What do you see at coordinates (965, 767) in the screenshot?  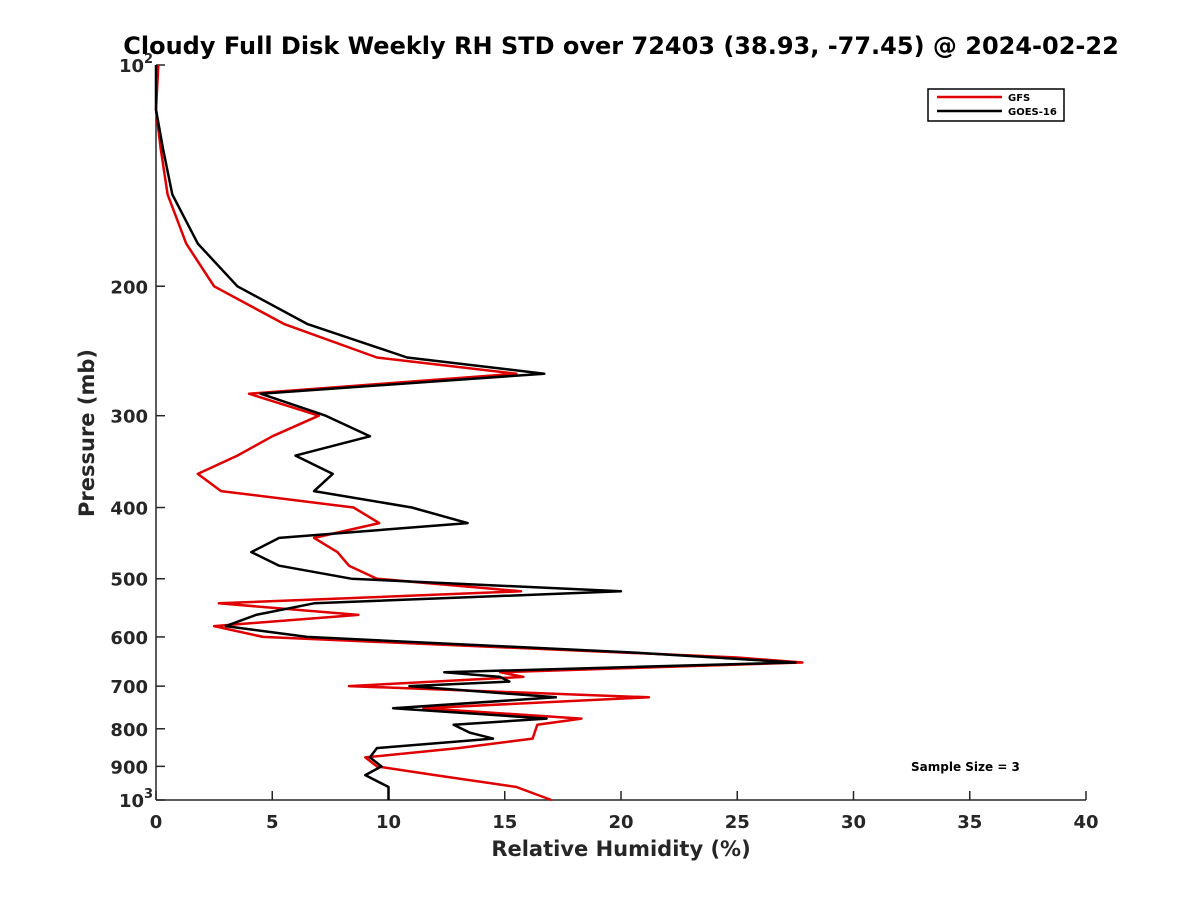 I see `sample-size-annotation: Sample Size = 3` at bounding box center [965, 767].